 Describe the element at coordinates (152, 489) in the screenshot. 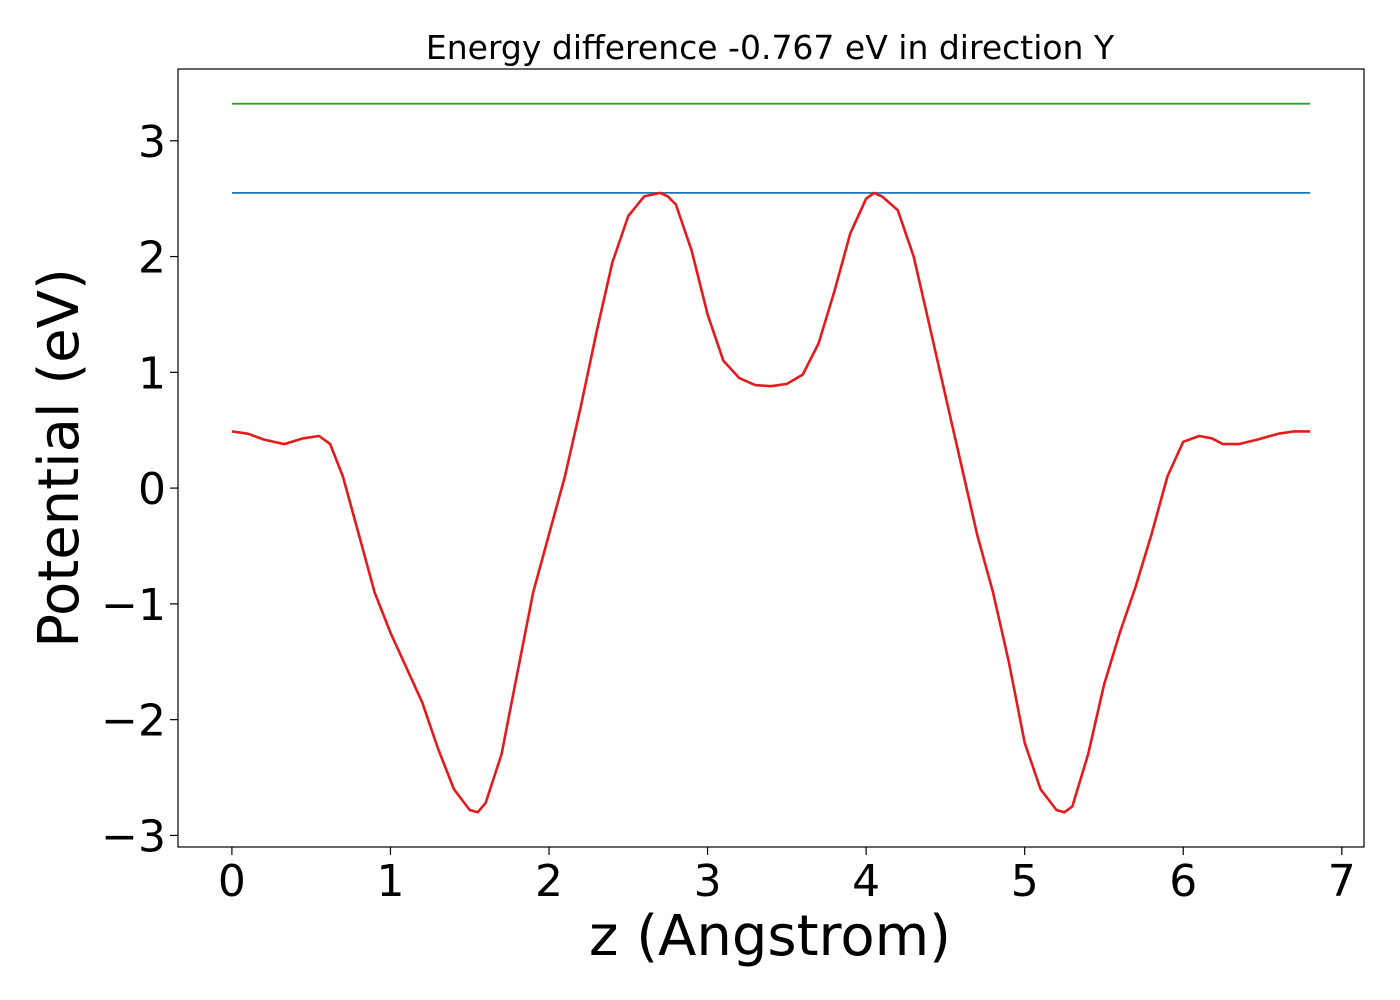

I see `y-tick-label: 0` at that location.